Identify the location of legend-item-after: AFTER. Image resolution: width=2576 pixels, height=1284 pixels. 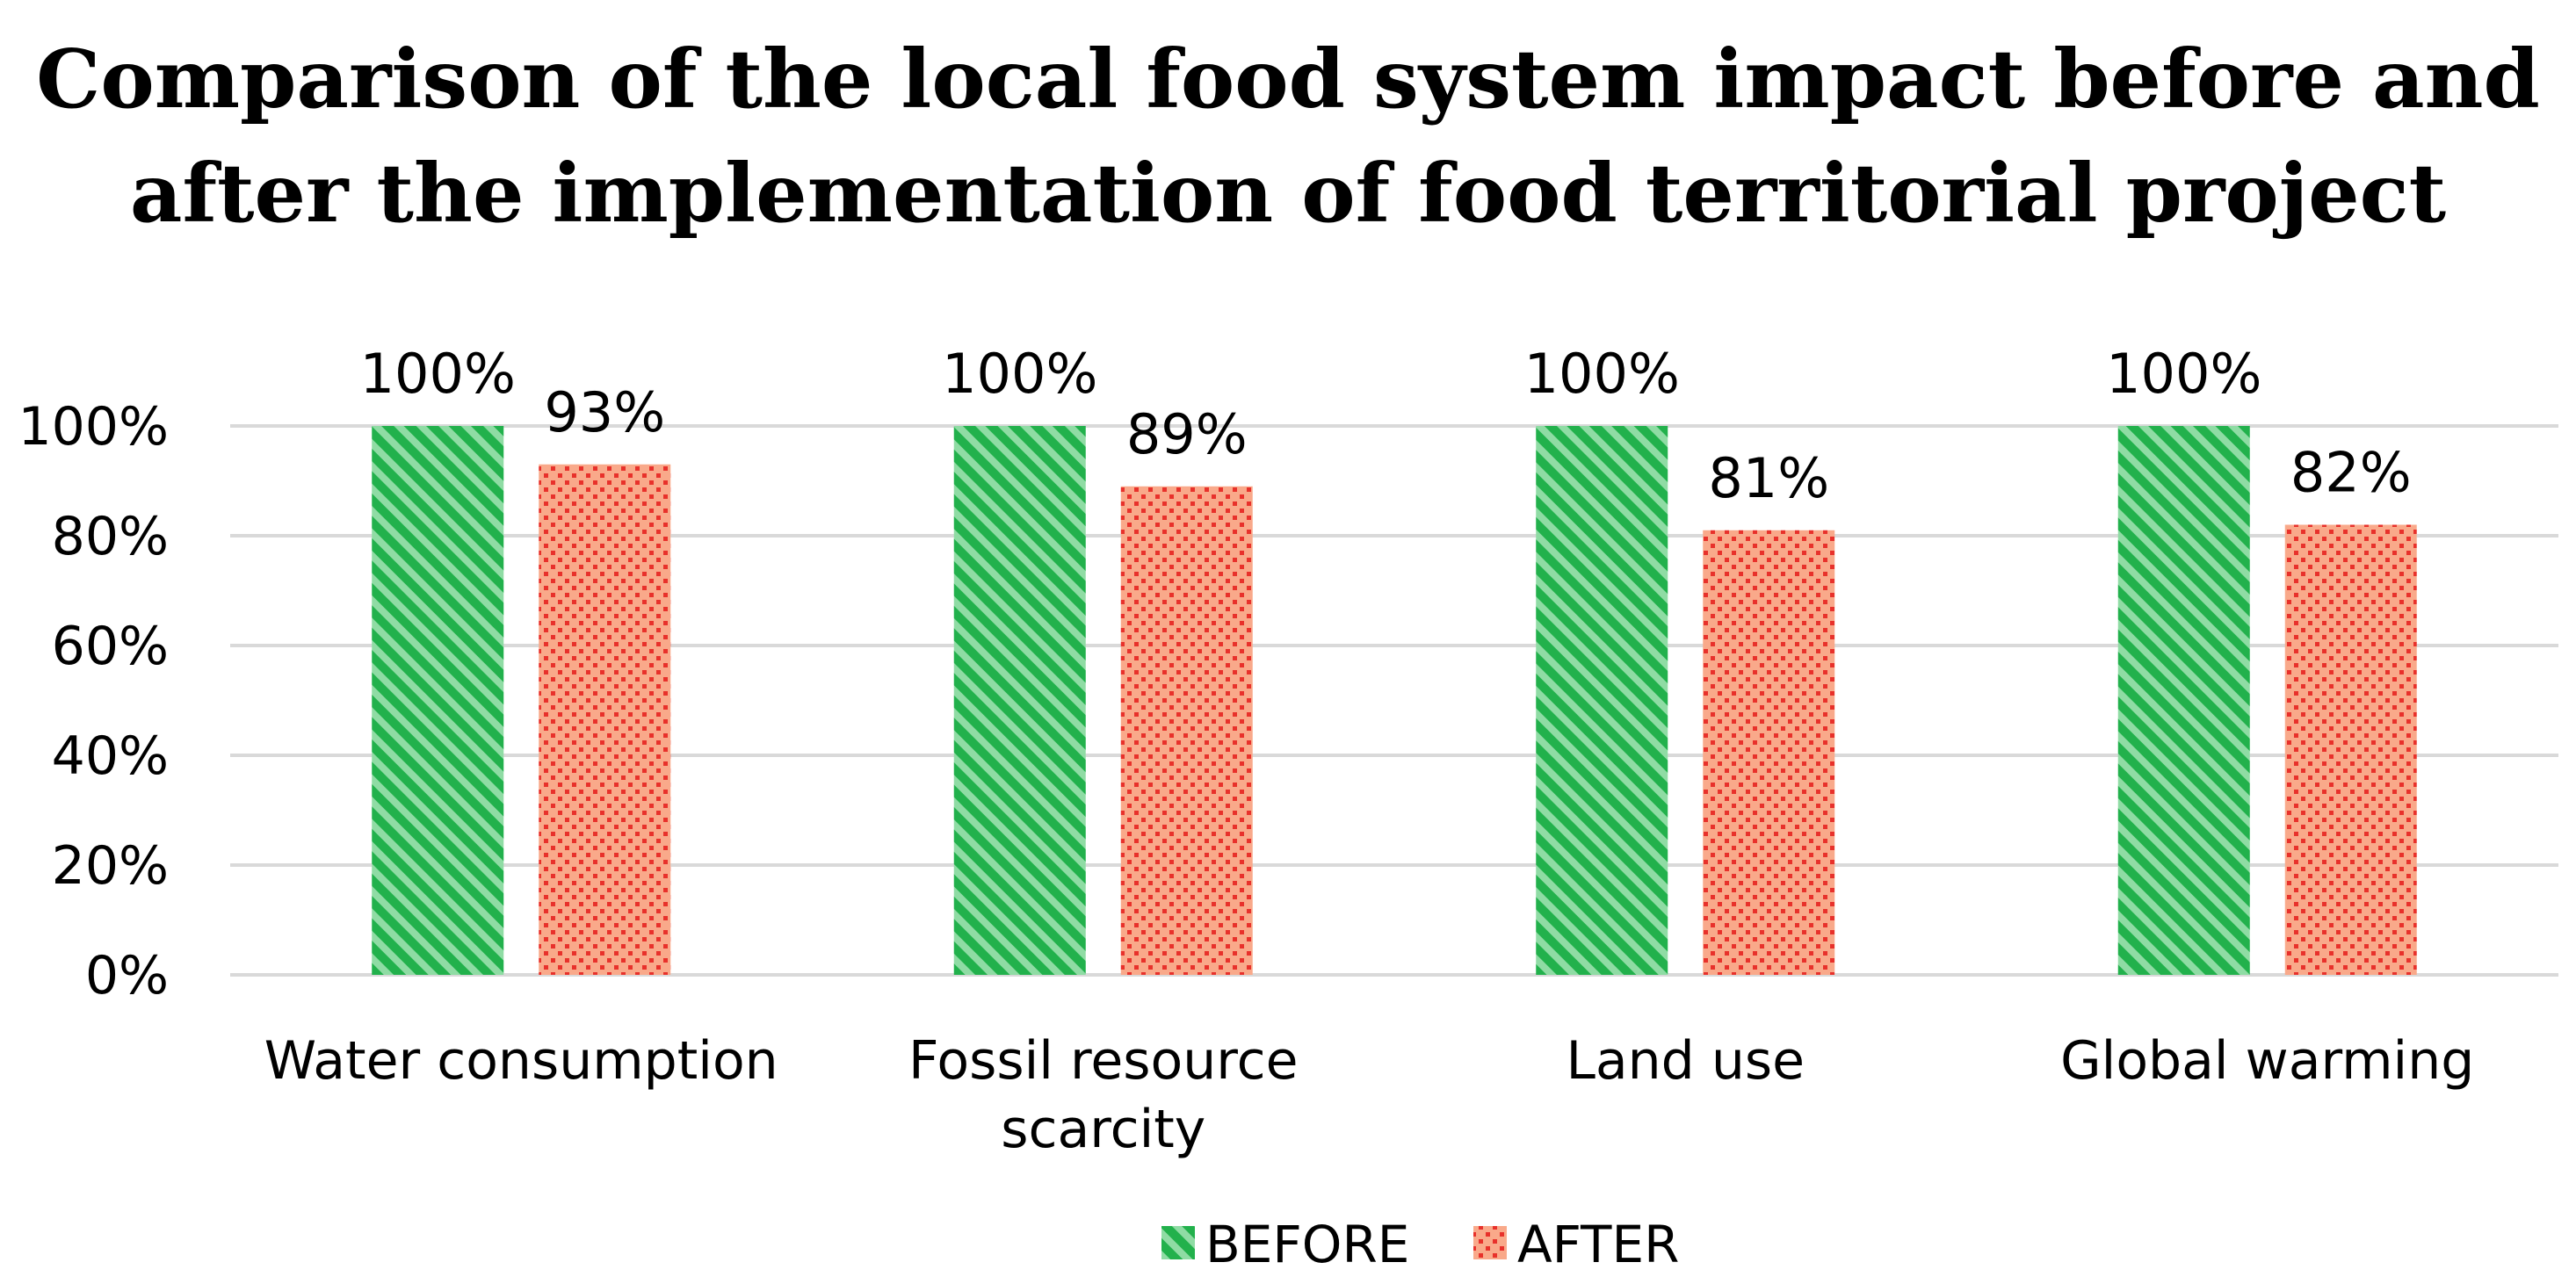
(1576, 1244).